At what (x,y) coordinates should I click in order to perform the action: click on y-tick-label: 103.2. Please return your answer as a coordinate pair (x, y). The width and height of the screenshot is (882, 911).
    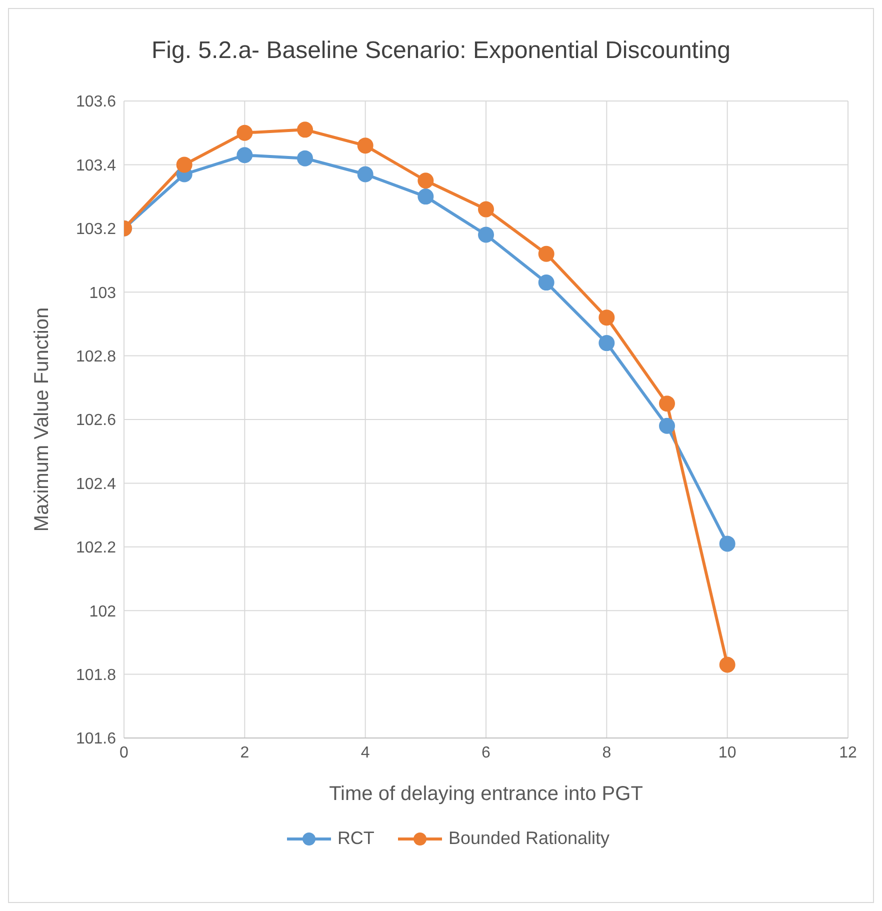
    Looking at the image, I should click on (96, 229).